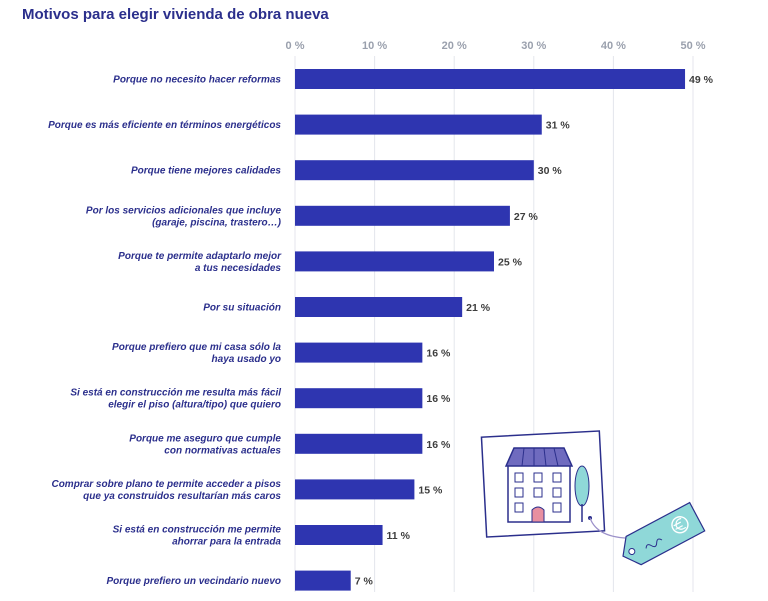 The width and height of the screenshot is (768, 601). What do you see at coordinates (510, 262) in the screenshot?
I see `value-label: 25 %` at bounding box center [510, 262].